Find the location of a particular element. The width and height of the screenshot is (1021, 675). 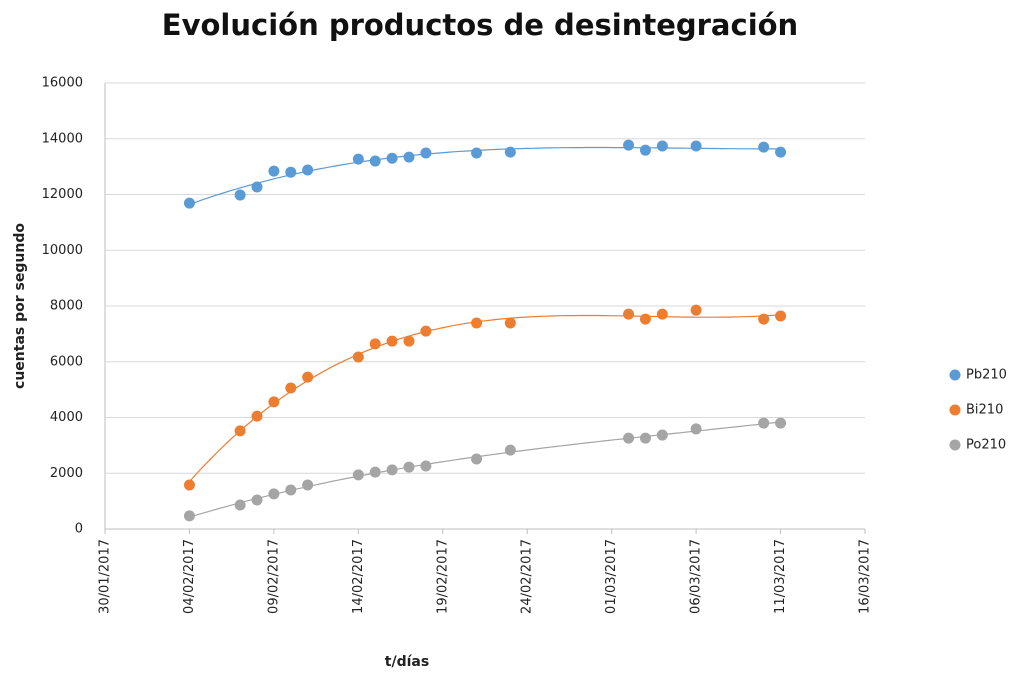

x-tick-label: 11/03/2017 is located at coordinates (780, 576).